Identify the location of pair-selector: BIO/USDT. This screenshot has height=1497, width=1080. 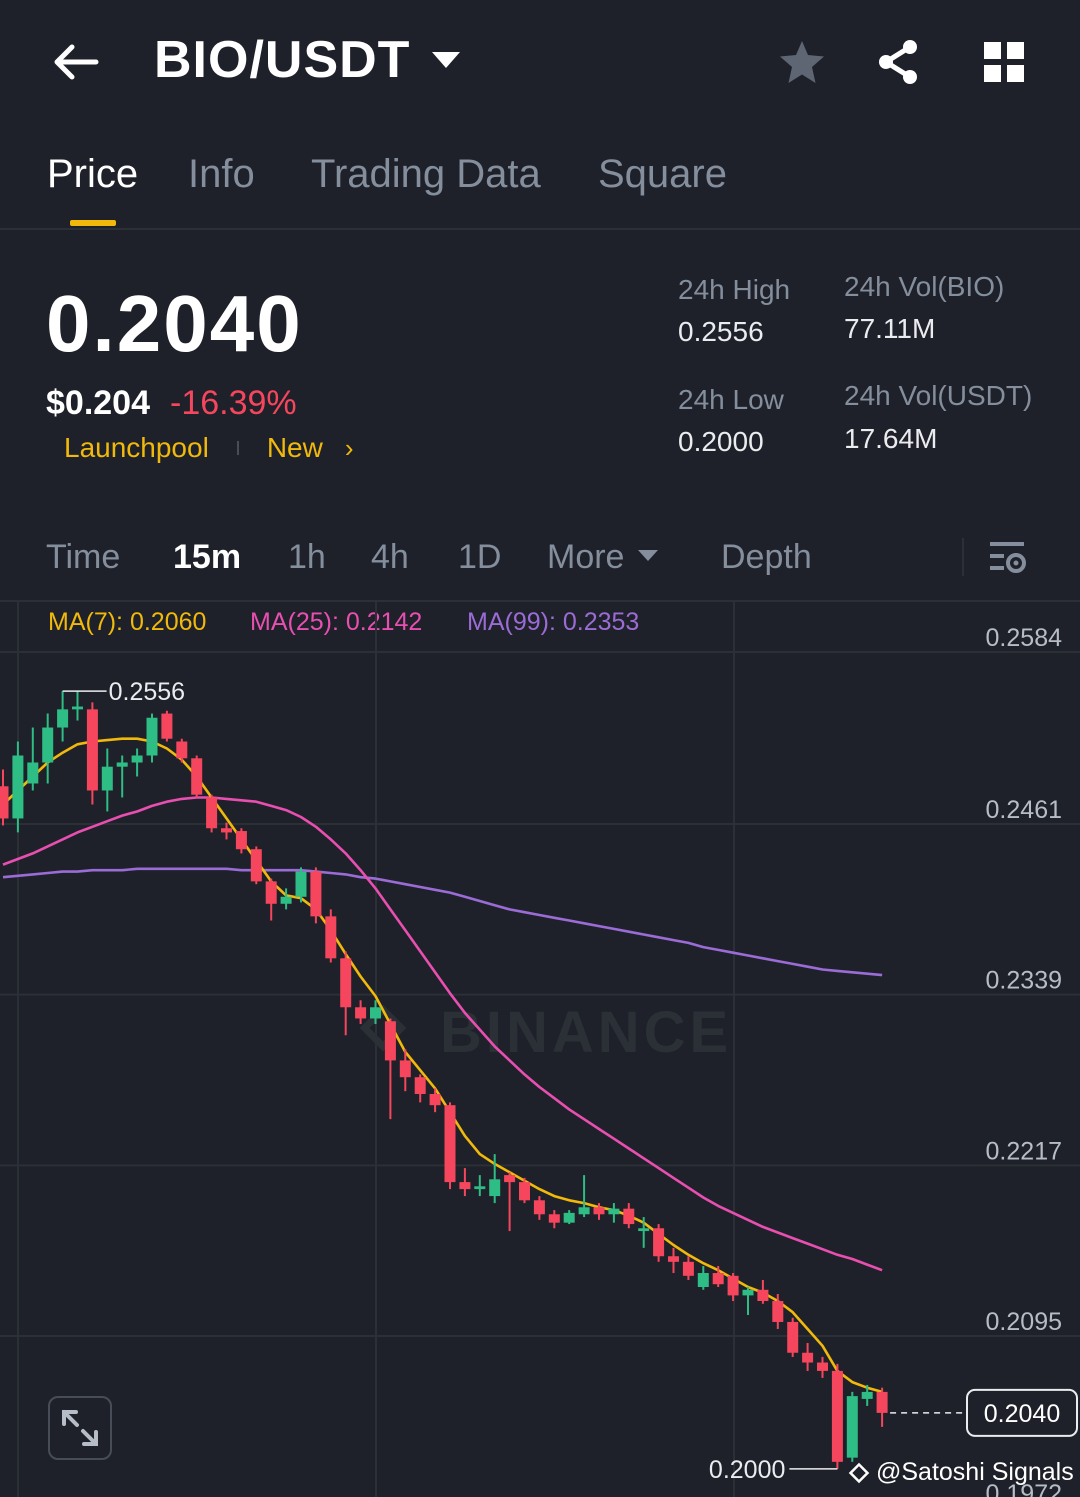
(307, 60).